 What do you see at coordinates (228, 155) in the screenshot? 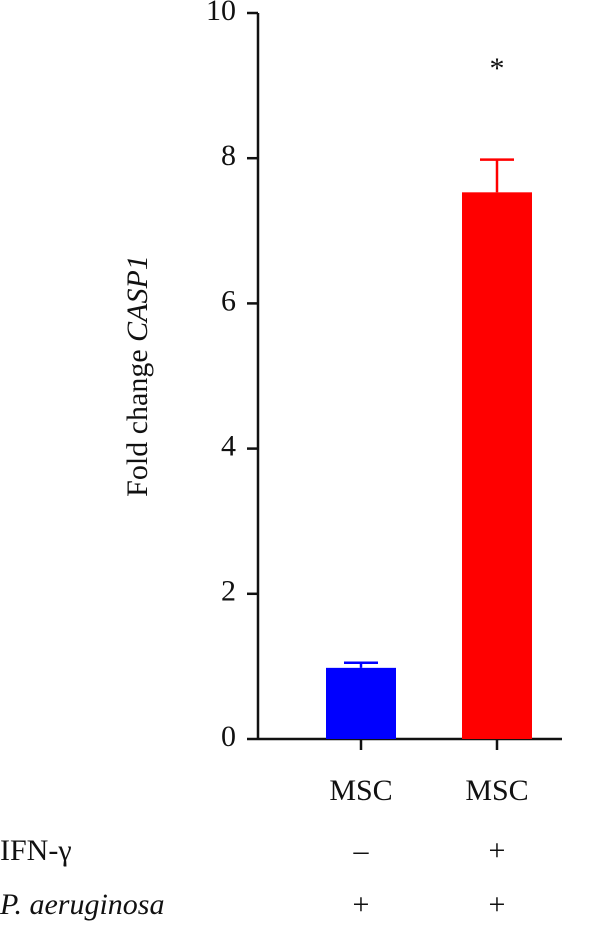
I see `y-tick-label: 8` at bounding box center [228, 155].